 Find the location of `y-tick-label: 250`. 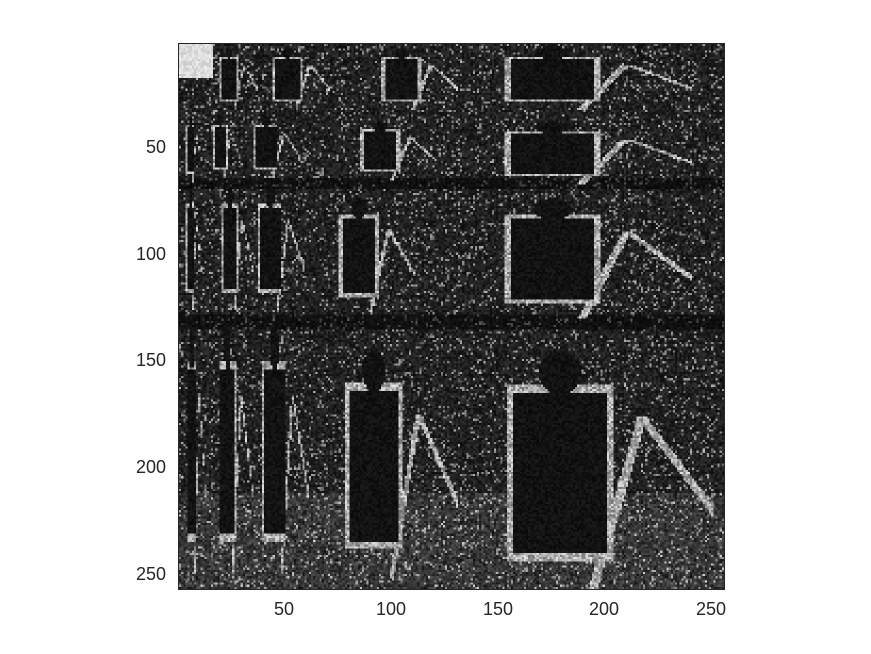

y-tick-label: 250 is located at coordinates (150, 574).